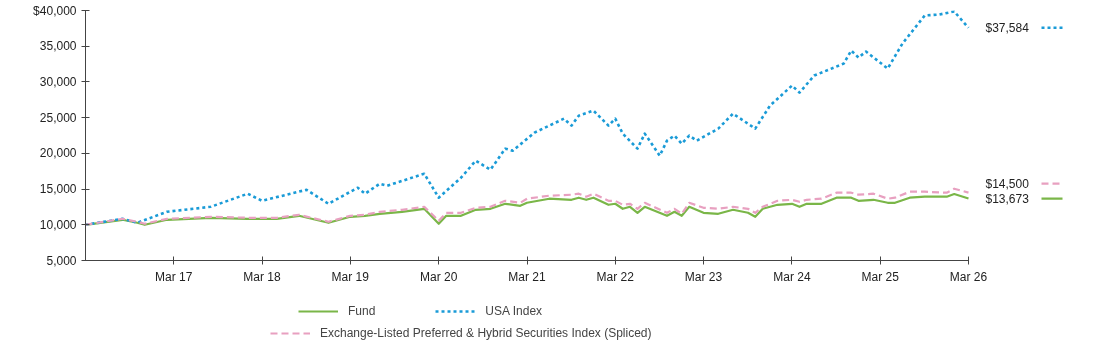 The image size is (1094, 349). Describe the element at coordinates (527, 276) in the screenshot. I see `x-tick-label: Mar 21` at that location.